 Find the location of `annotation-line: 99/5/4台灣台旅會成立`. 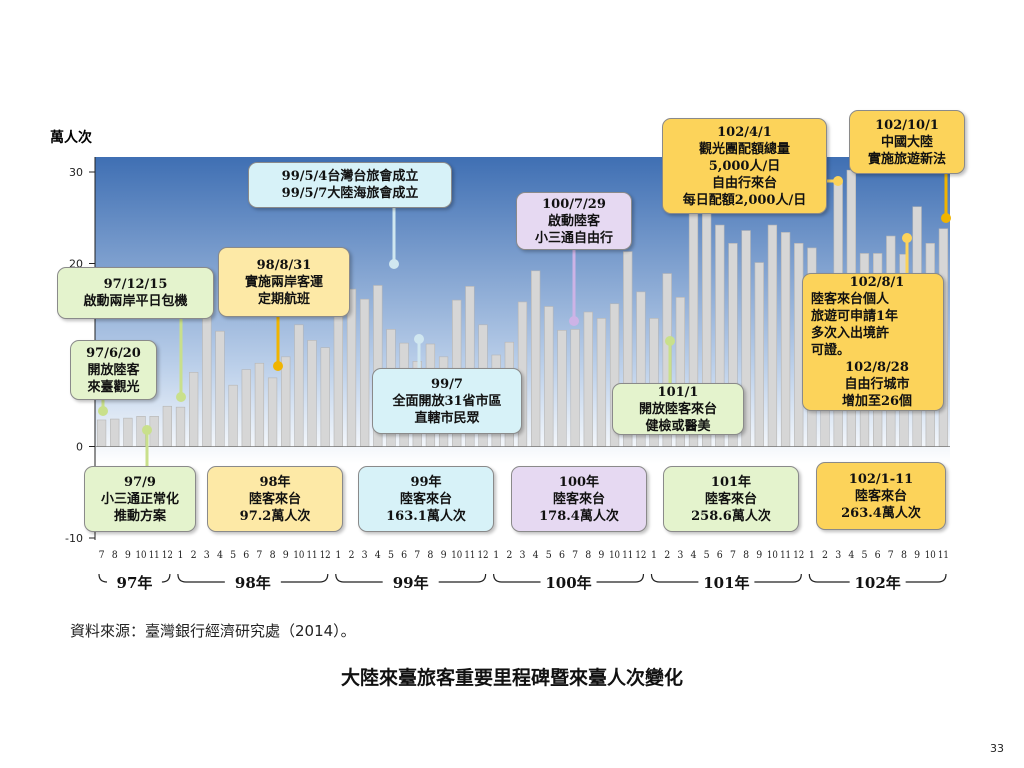

annotation-line: 99/5/4台灣台旅會成立 is located at coordinates (350, 176).